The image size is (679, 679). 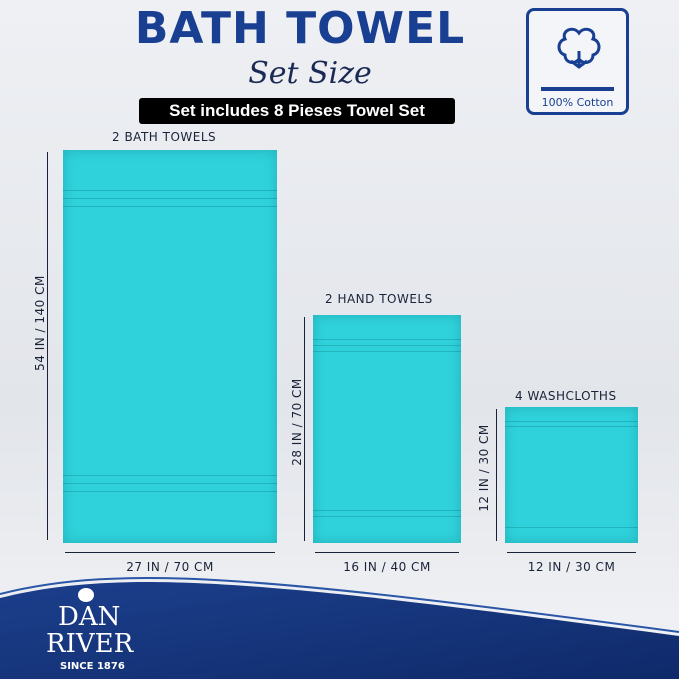 What do you see at coordinates (310, 73) in the screenshot?
I see `subtitle-script: Set Size` at bounding box center [310, 73].